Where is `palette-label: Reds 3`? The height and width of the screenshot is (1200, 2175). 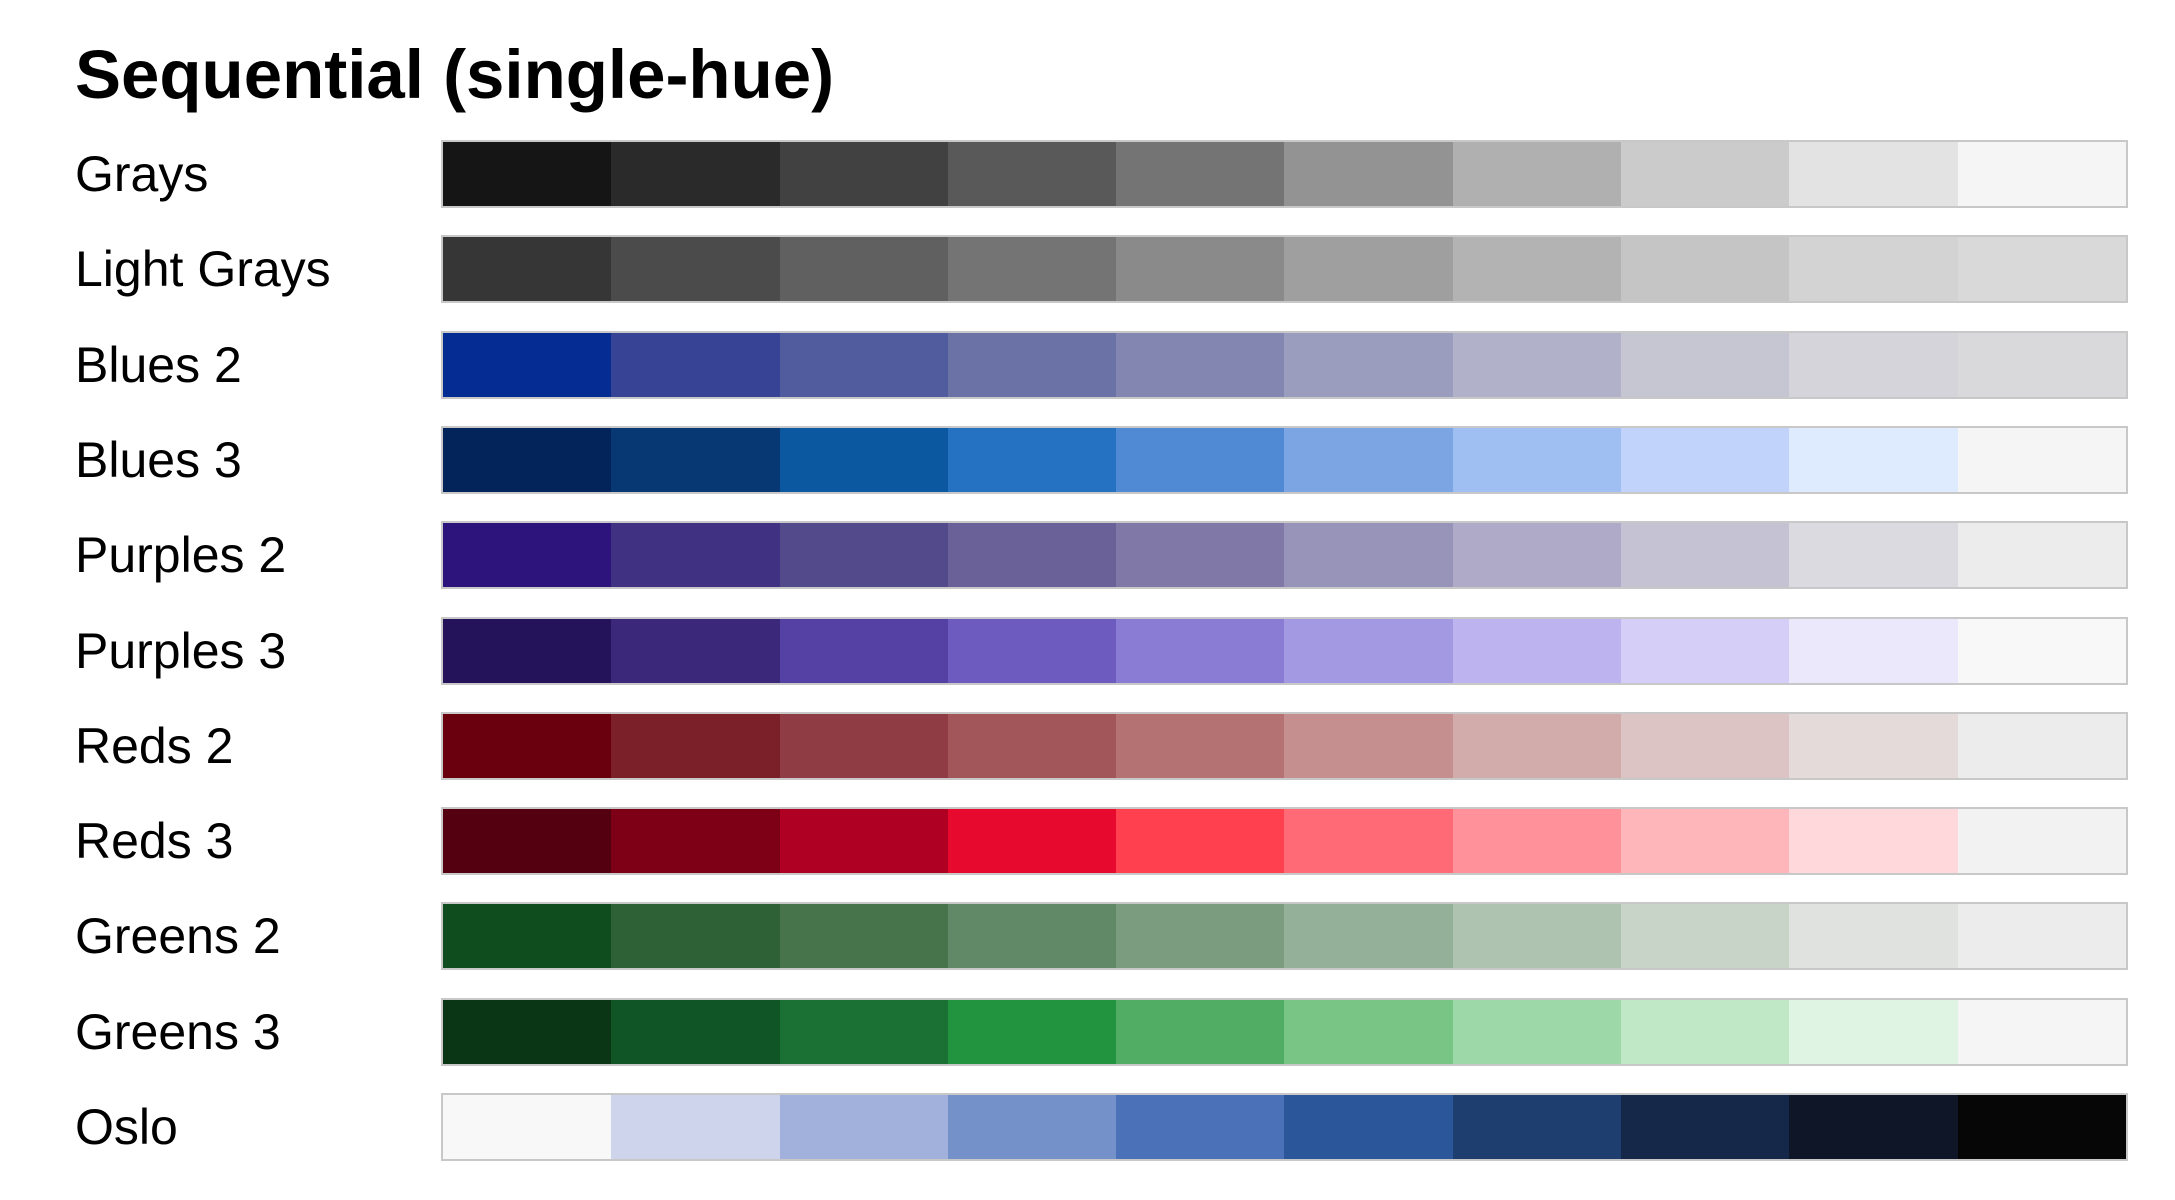 palette-label: Reds 3 is located at coordinates (154, 841).